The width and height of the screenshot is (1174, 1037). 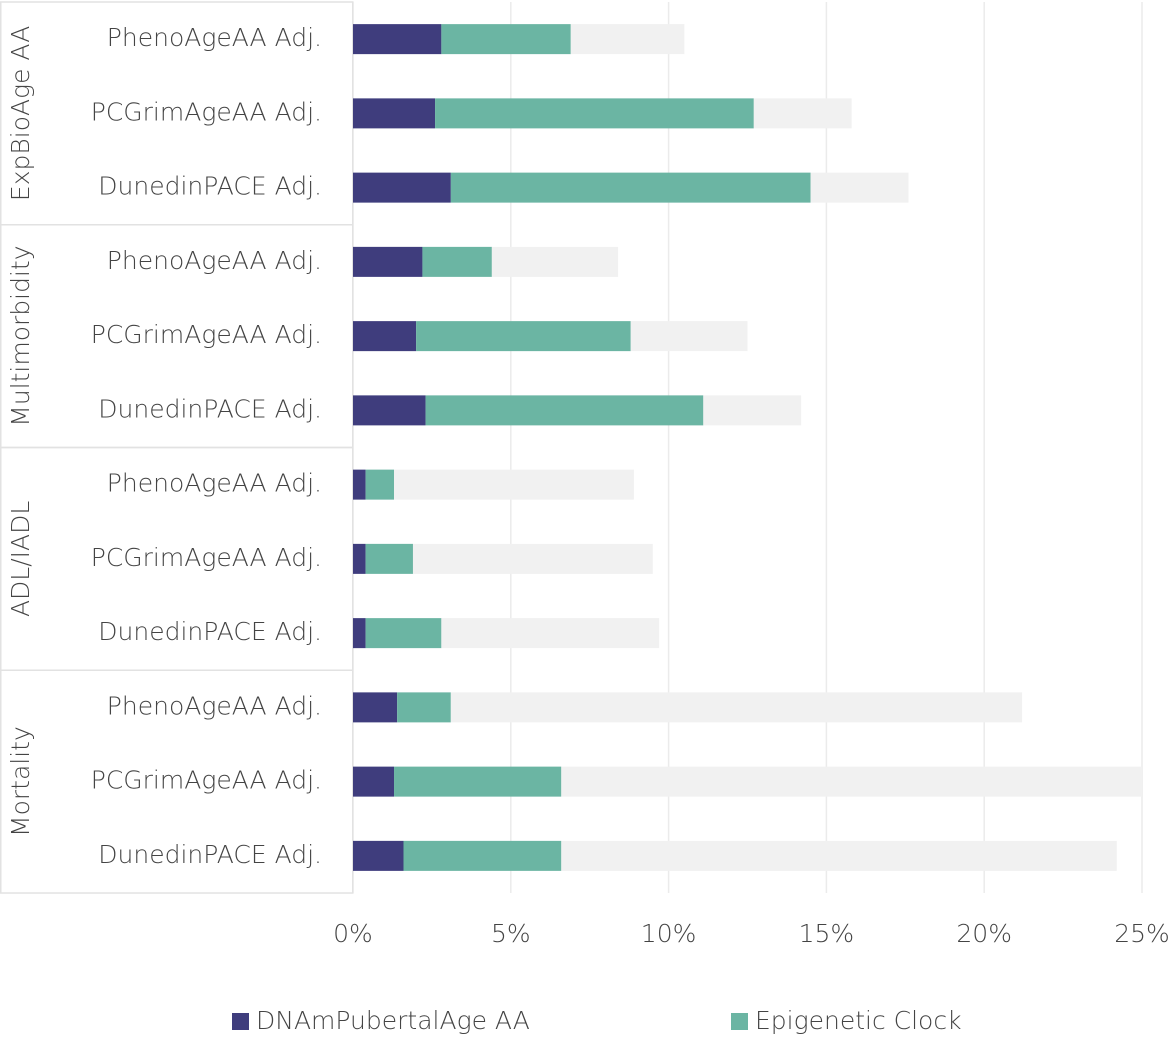 I want to click on group-box, so click(x=177, y=781).